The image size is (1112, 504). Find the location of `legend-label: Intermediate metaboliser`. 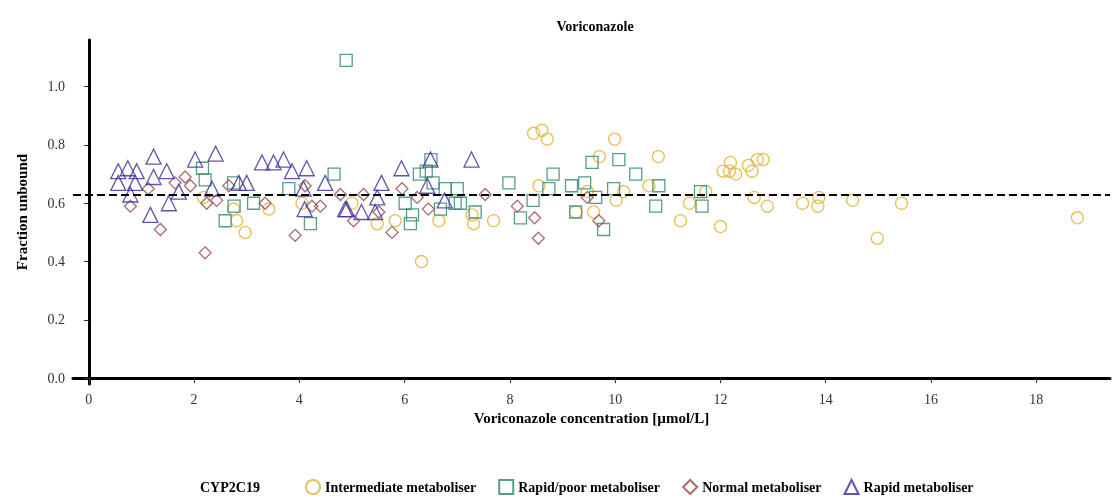

legend-label: Intermediate metaboliser is located at coordinates (401, 487).